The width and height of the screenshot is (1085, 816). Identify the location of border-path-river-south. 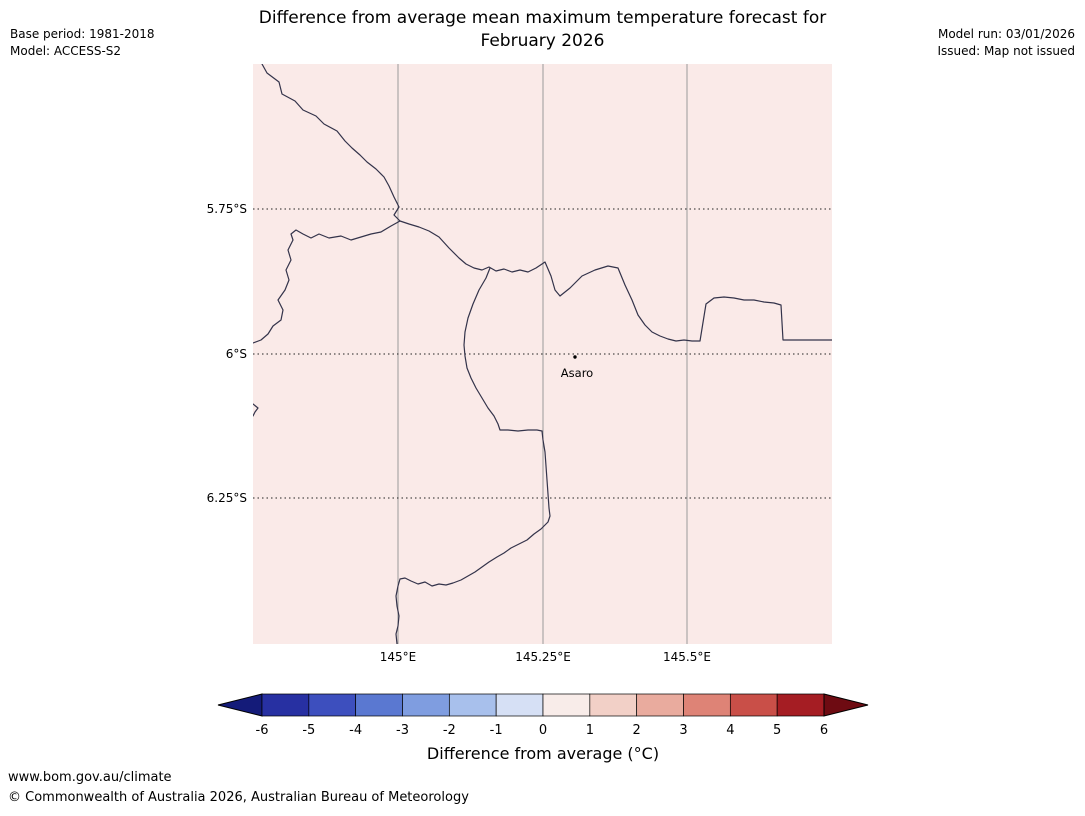
(473, 455).